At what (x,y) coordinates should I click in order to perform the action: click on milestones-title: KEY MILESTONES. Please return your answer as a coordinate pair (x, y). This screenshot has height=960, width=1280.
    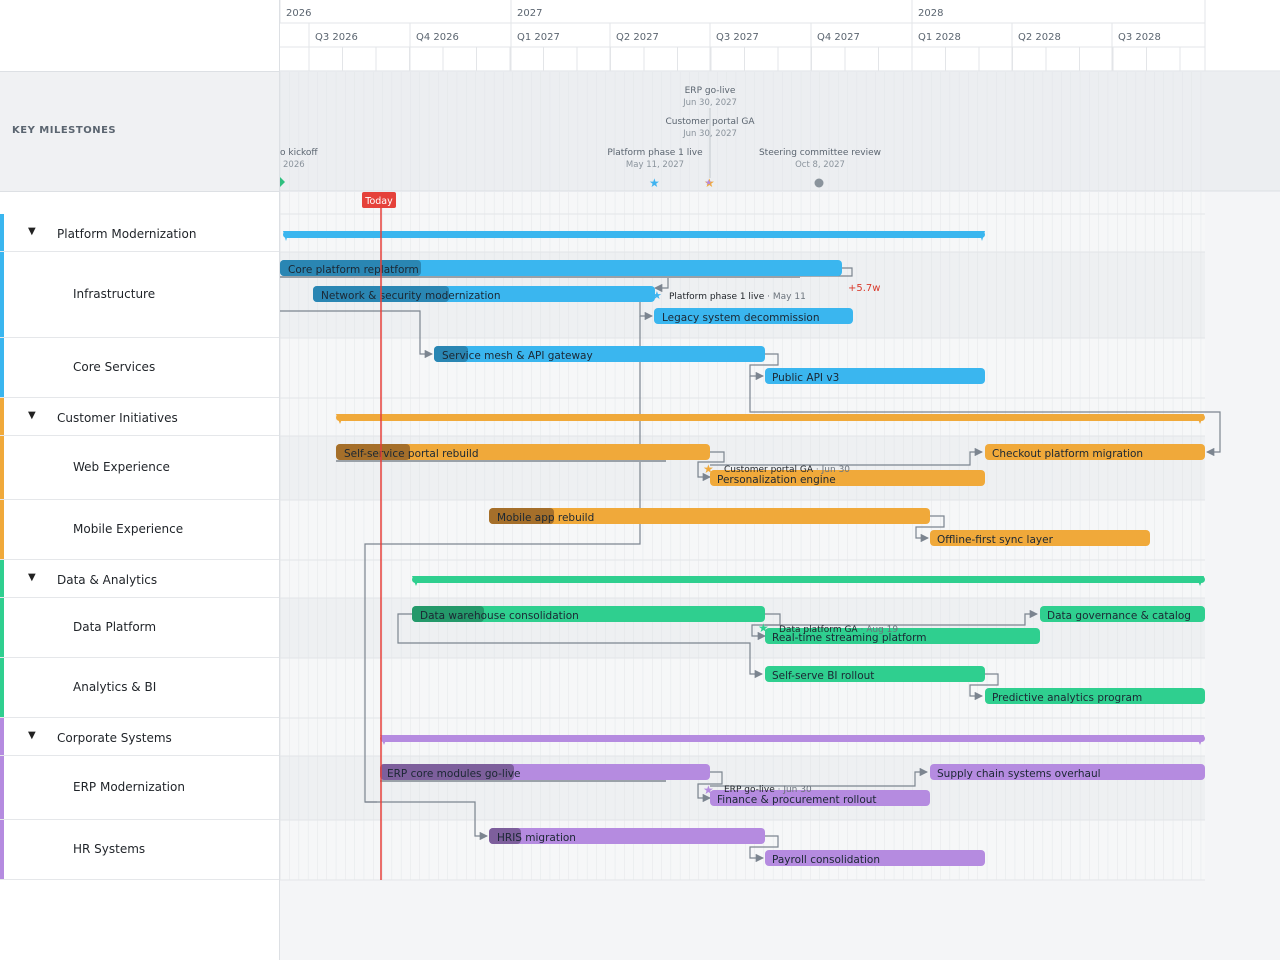
    Looking at the image, I should click on (64, 130).